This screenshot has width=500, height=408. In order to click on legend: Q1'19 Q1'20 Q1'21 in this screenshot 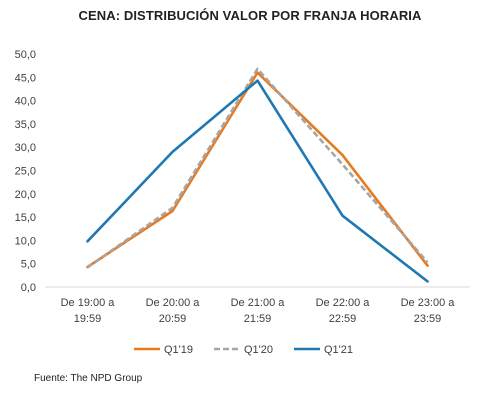, I will do `click(243, 350)`.